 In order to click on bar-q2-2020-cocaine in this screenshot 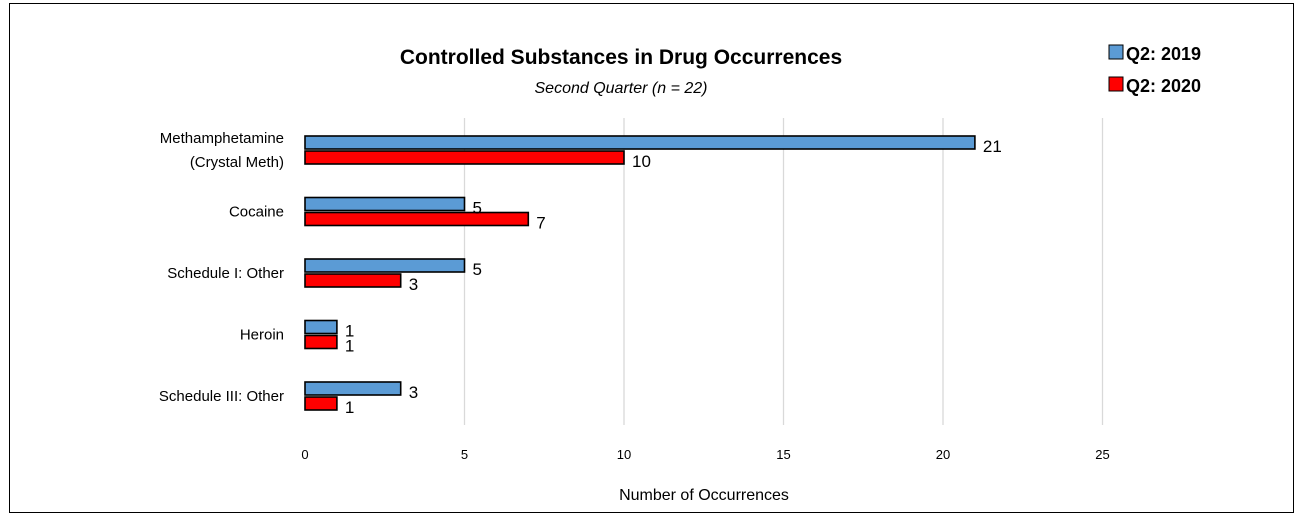, I will do `click(417, 219)`.